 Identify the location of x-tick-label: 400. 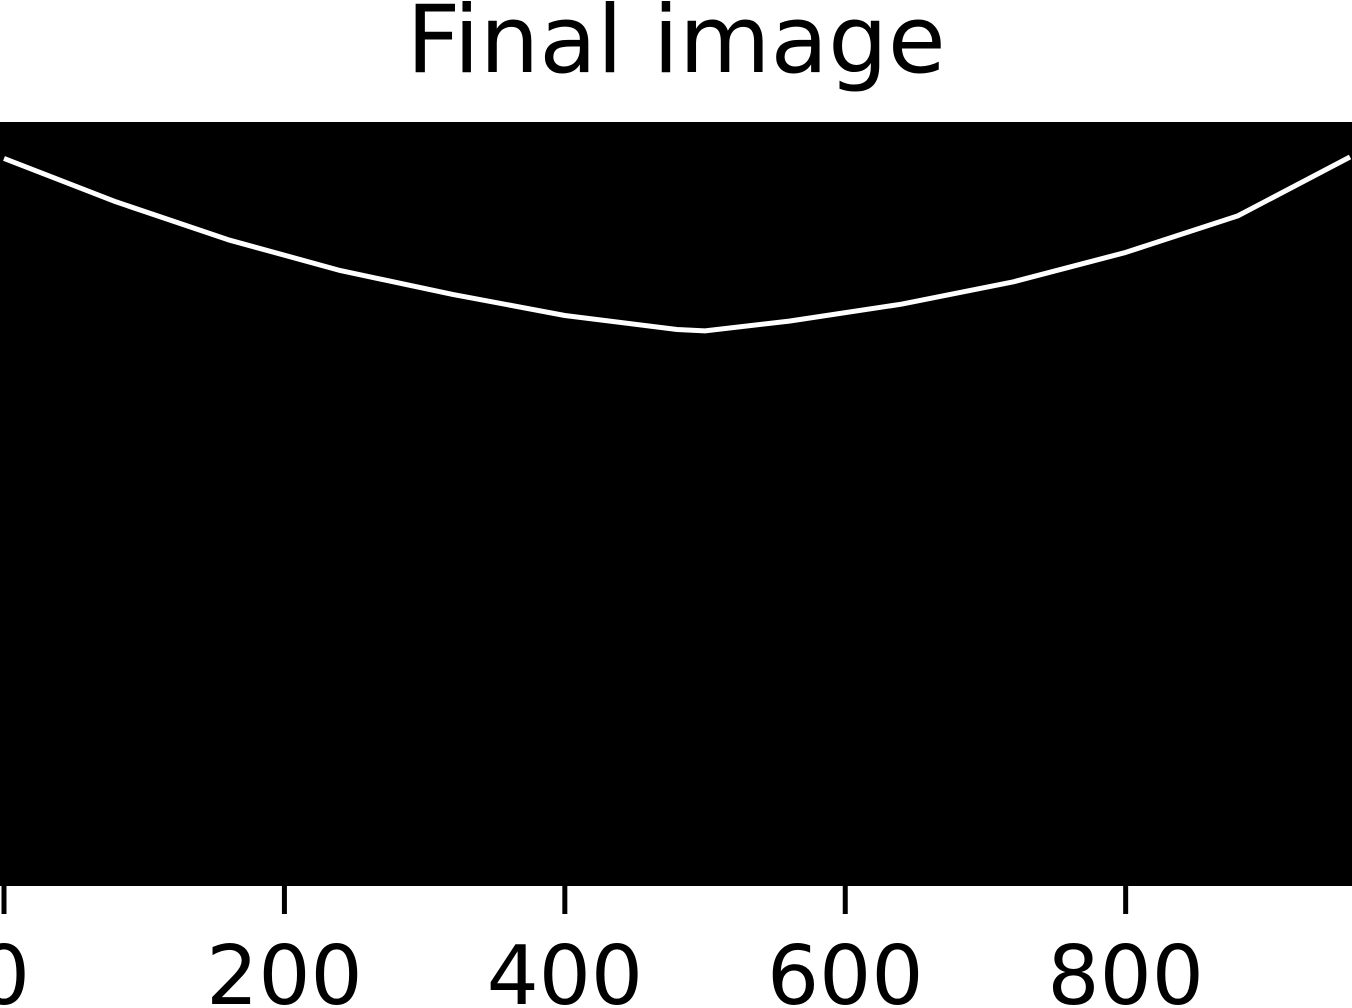
(565, 968).